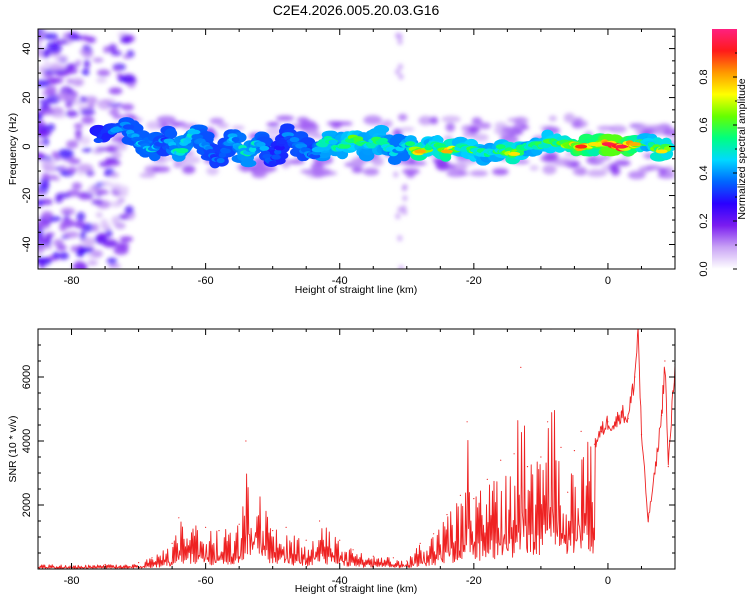 The height and width of the screenshot is (600, 750). What do you see at coordinates (704, 268) in the screenshot?
I see `colorbar-tick-label: 0.0` at bounding box center [704, 268].